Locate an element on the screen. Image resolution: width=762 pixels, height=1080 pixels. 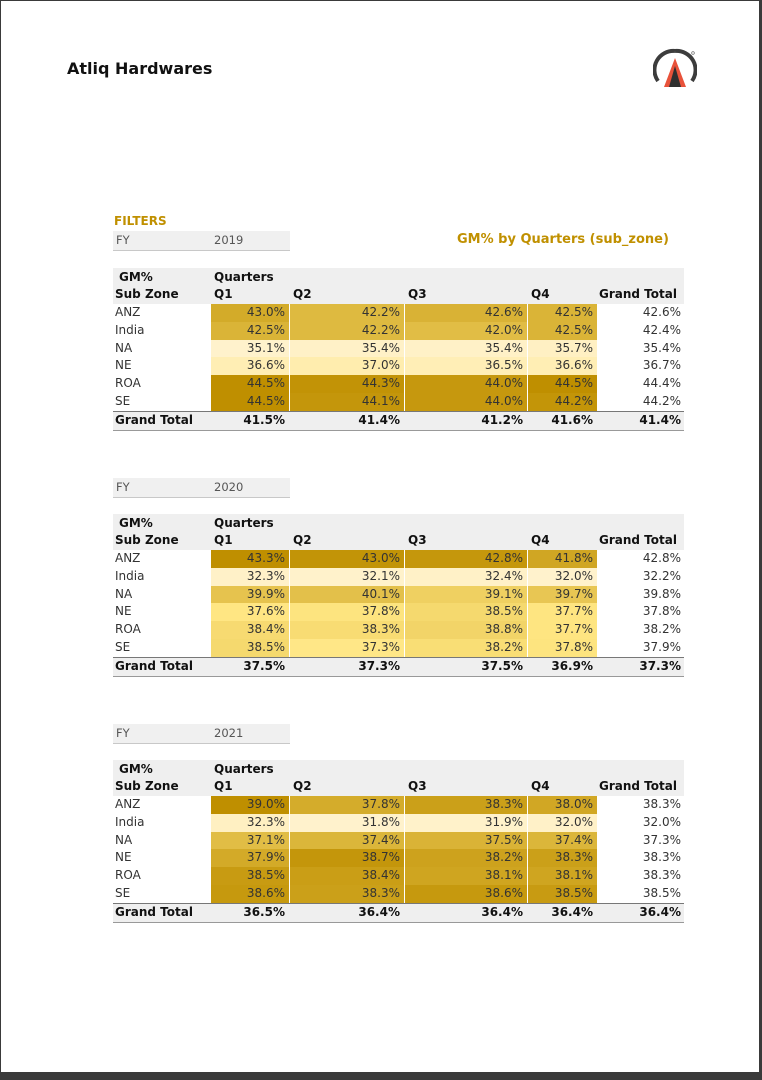
row-grand-total: 44.4% is located at coordinates (661, 383).